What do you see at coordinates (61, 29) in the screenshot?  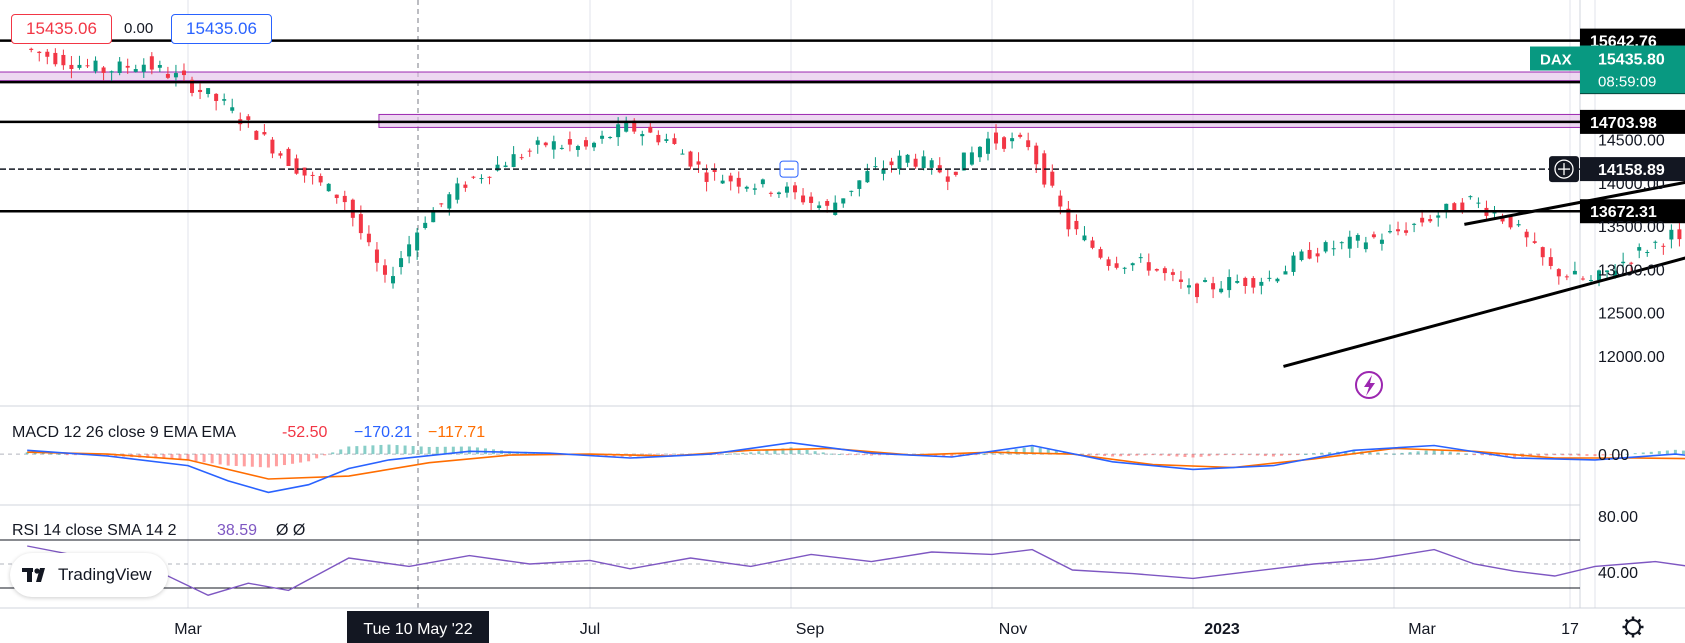 I see `sell-button: 15435.06` at bounding box center [61, 29].